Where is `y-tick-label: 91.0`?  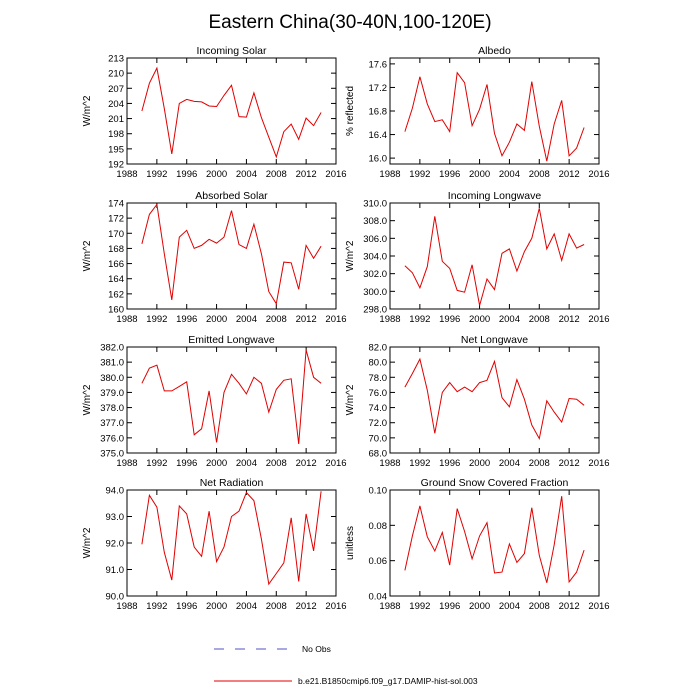 y-tick-label: 91.0 is located at coordinates (115, 570).